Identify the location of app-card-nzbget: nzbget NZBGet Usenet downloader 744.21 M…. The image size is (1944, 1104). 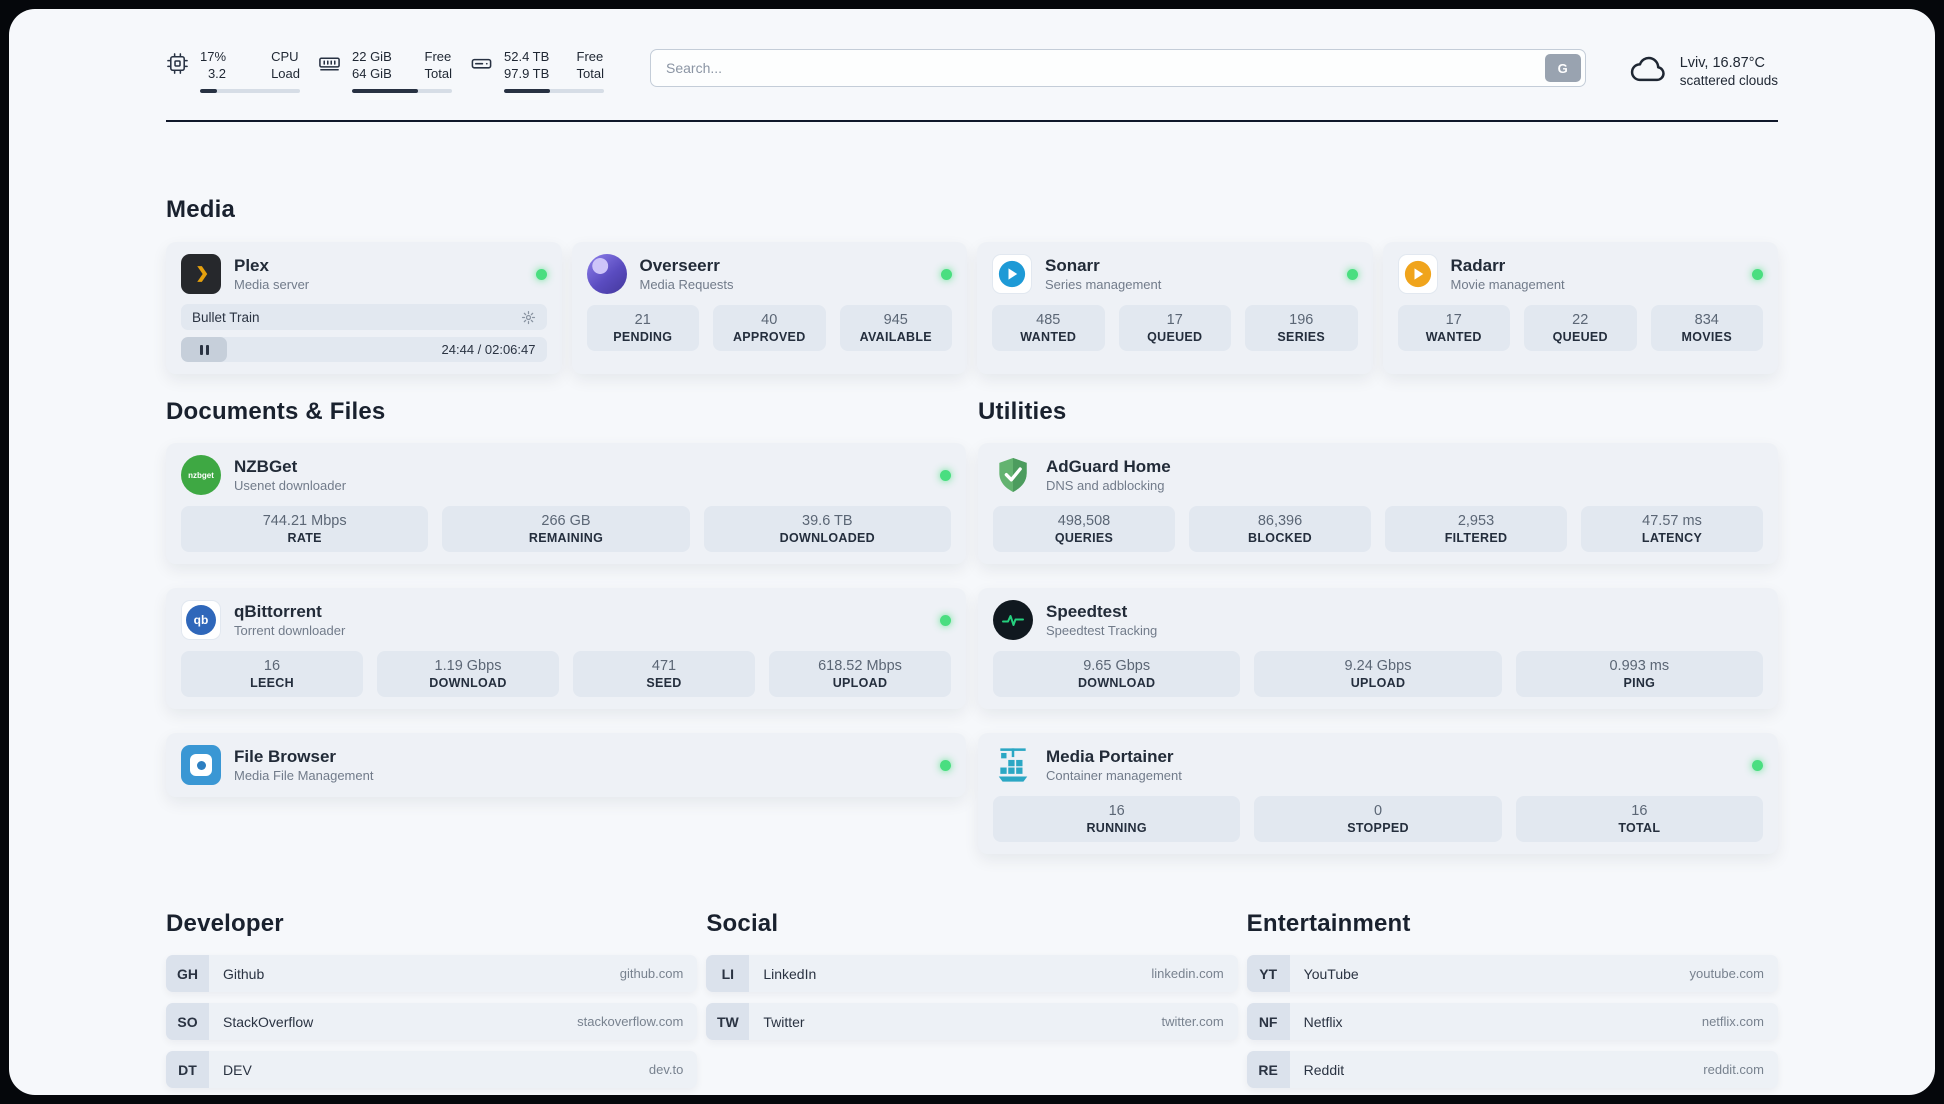
(566, 503).